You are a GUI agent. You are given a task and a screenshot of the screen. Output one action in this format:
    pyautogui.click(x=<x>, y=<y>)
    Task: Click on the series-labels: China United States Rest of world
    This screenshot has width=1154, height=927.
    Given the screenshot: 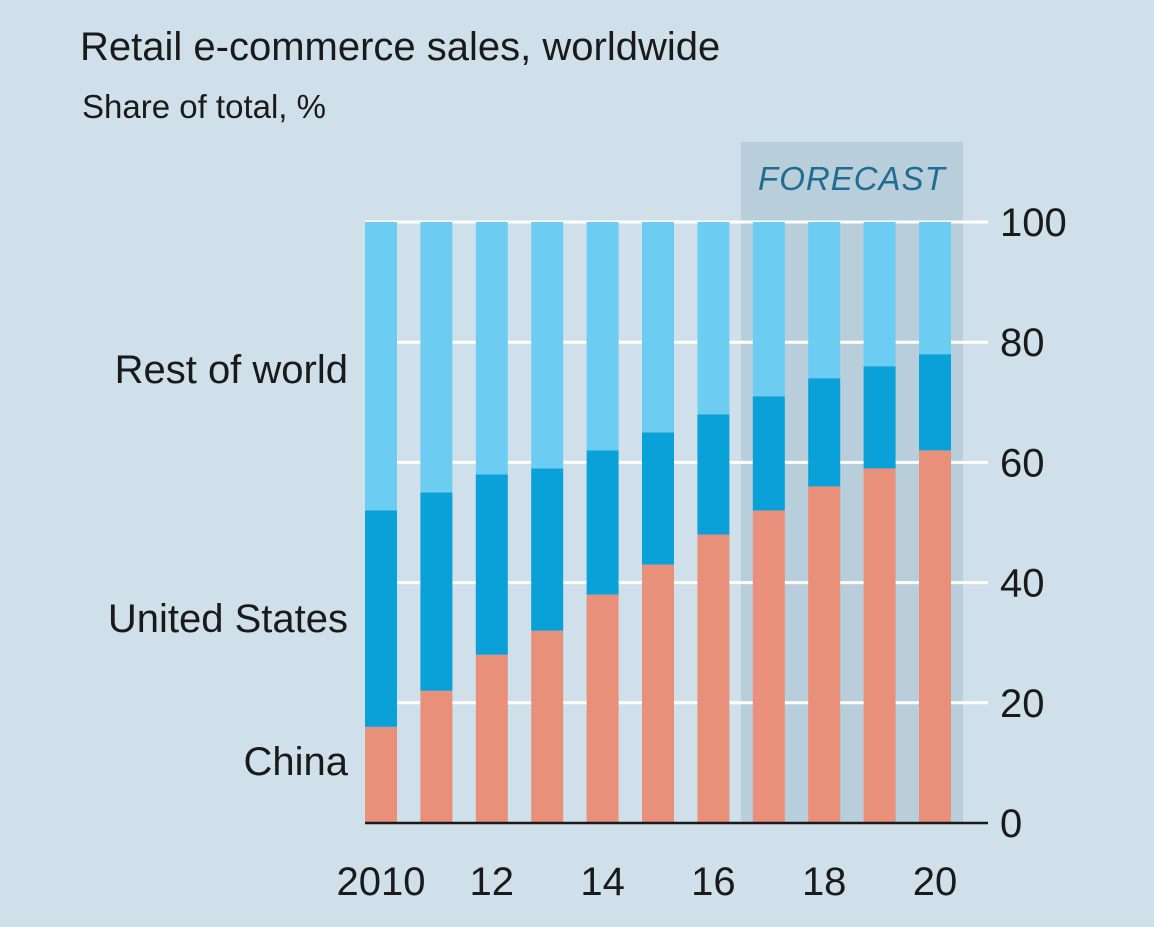 What is the action you would take?
    pyautogui.click(x=228, y=566)
    